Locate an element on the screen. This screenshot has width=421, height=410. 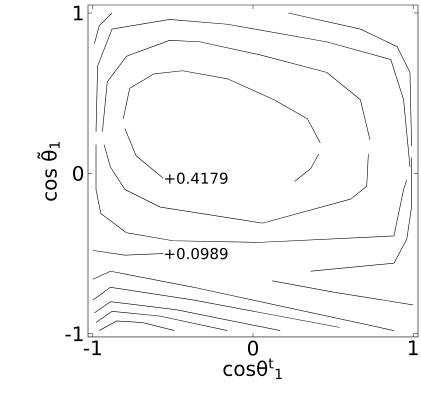
y-tick-label: 1 is located at coordinates (78, 13).